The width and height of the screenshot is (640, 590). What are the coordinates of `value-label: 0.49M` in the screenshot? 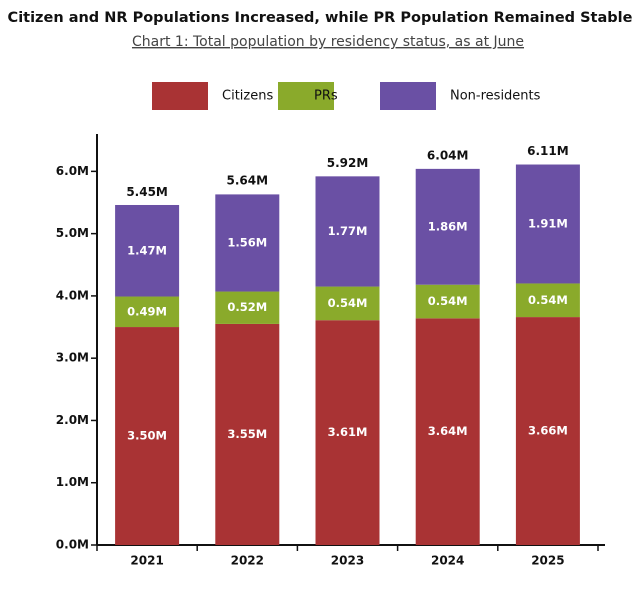 It's located at (147, 311).